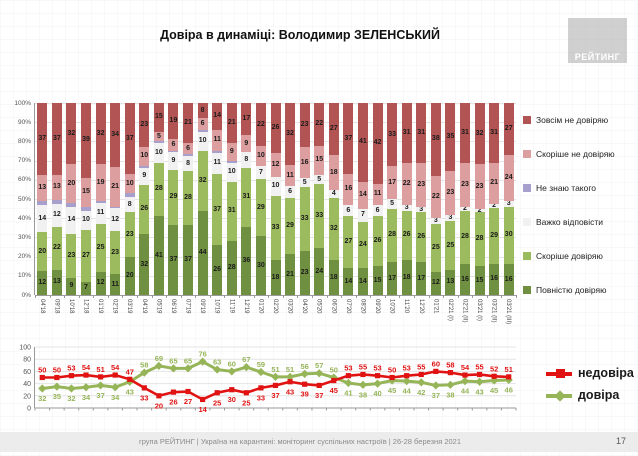  I want to click on distrust-value-label: 25, so click(246, 402).